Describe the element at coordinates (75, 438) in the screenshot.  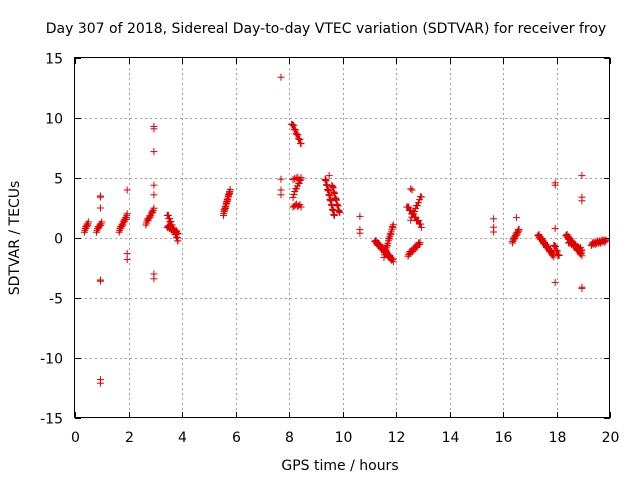
I see `x-tick-label: 0` at that location.